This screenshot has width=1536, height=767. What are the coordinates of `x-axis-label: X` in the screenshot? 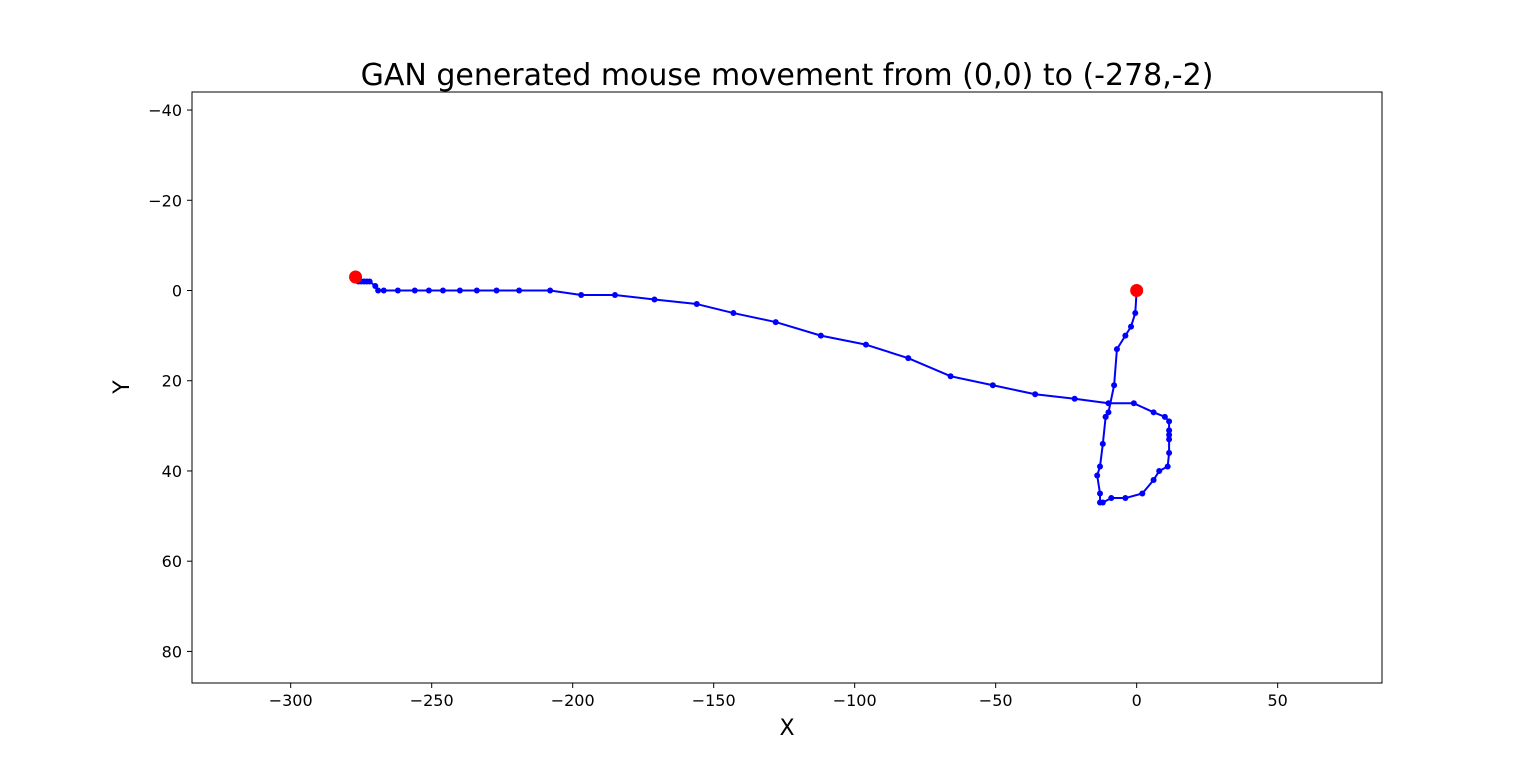 It's located at (786, 728).